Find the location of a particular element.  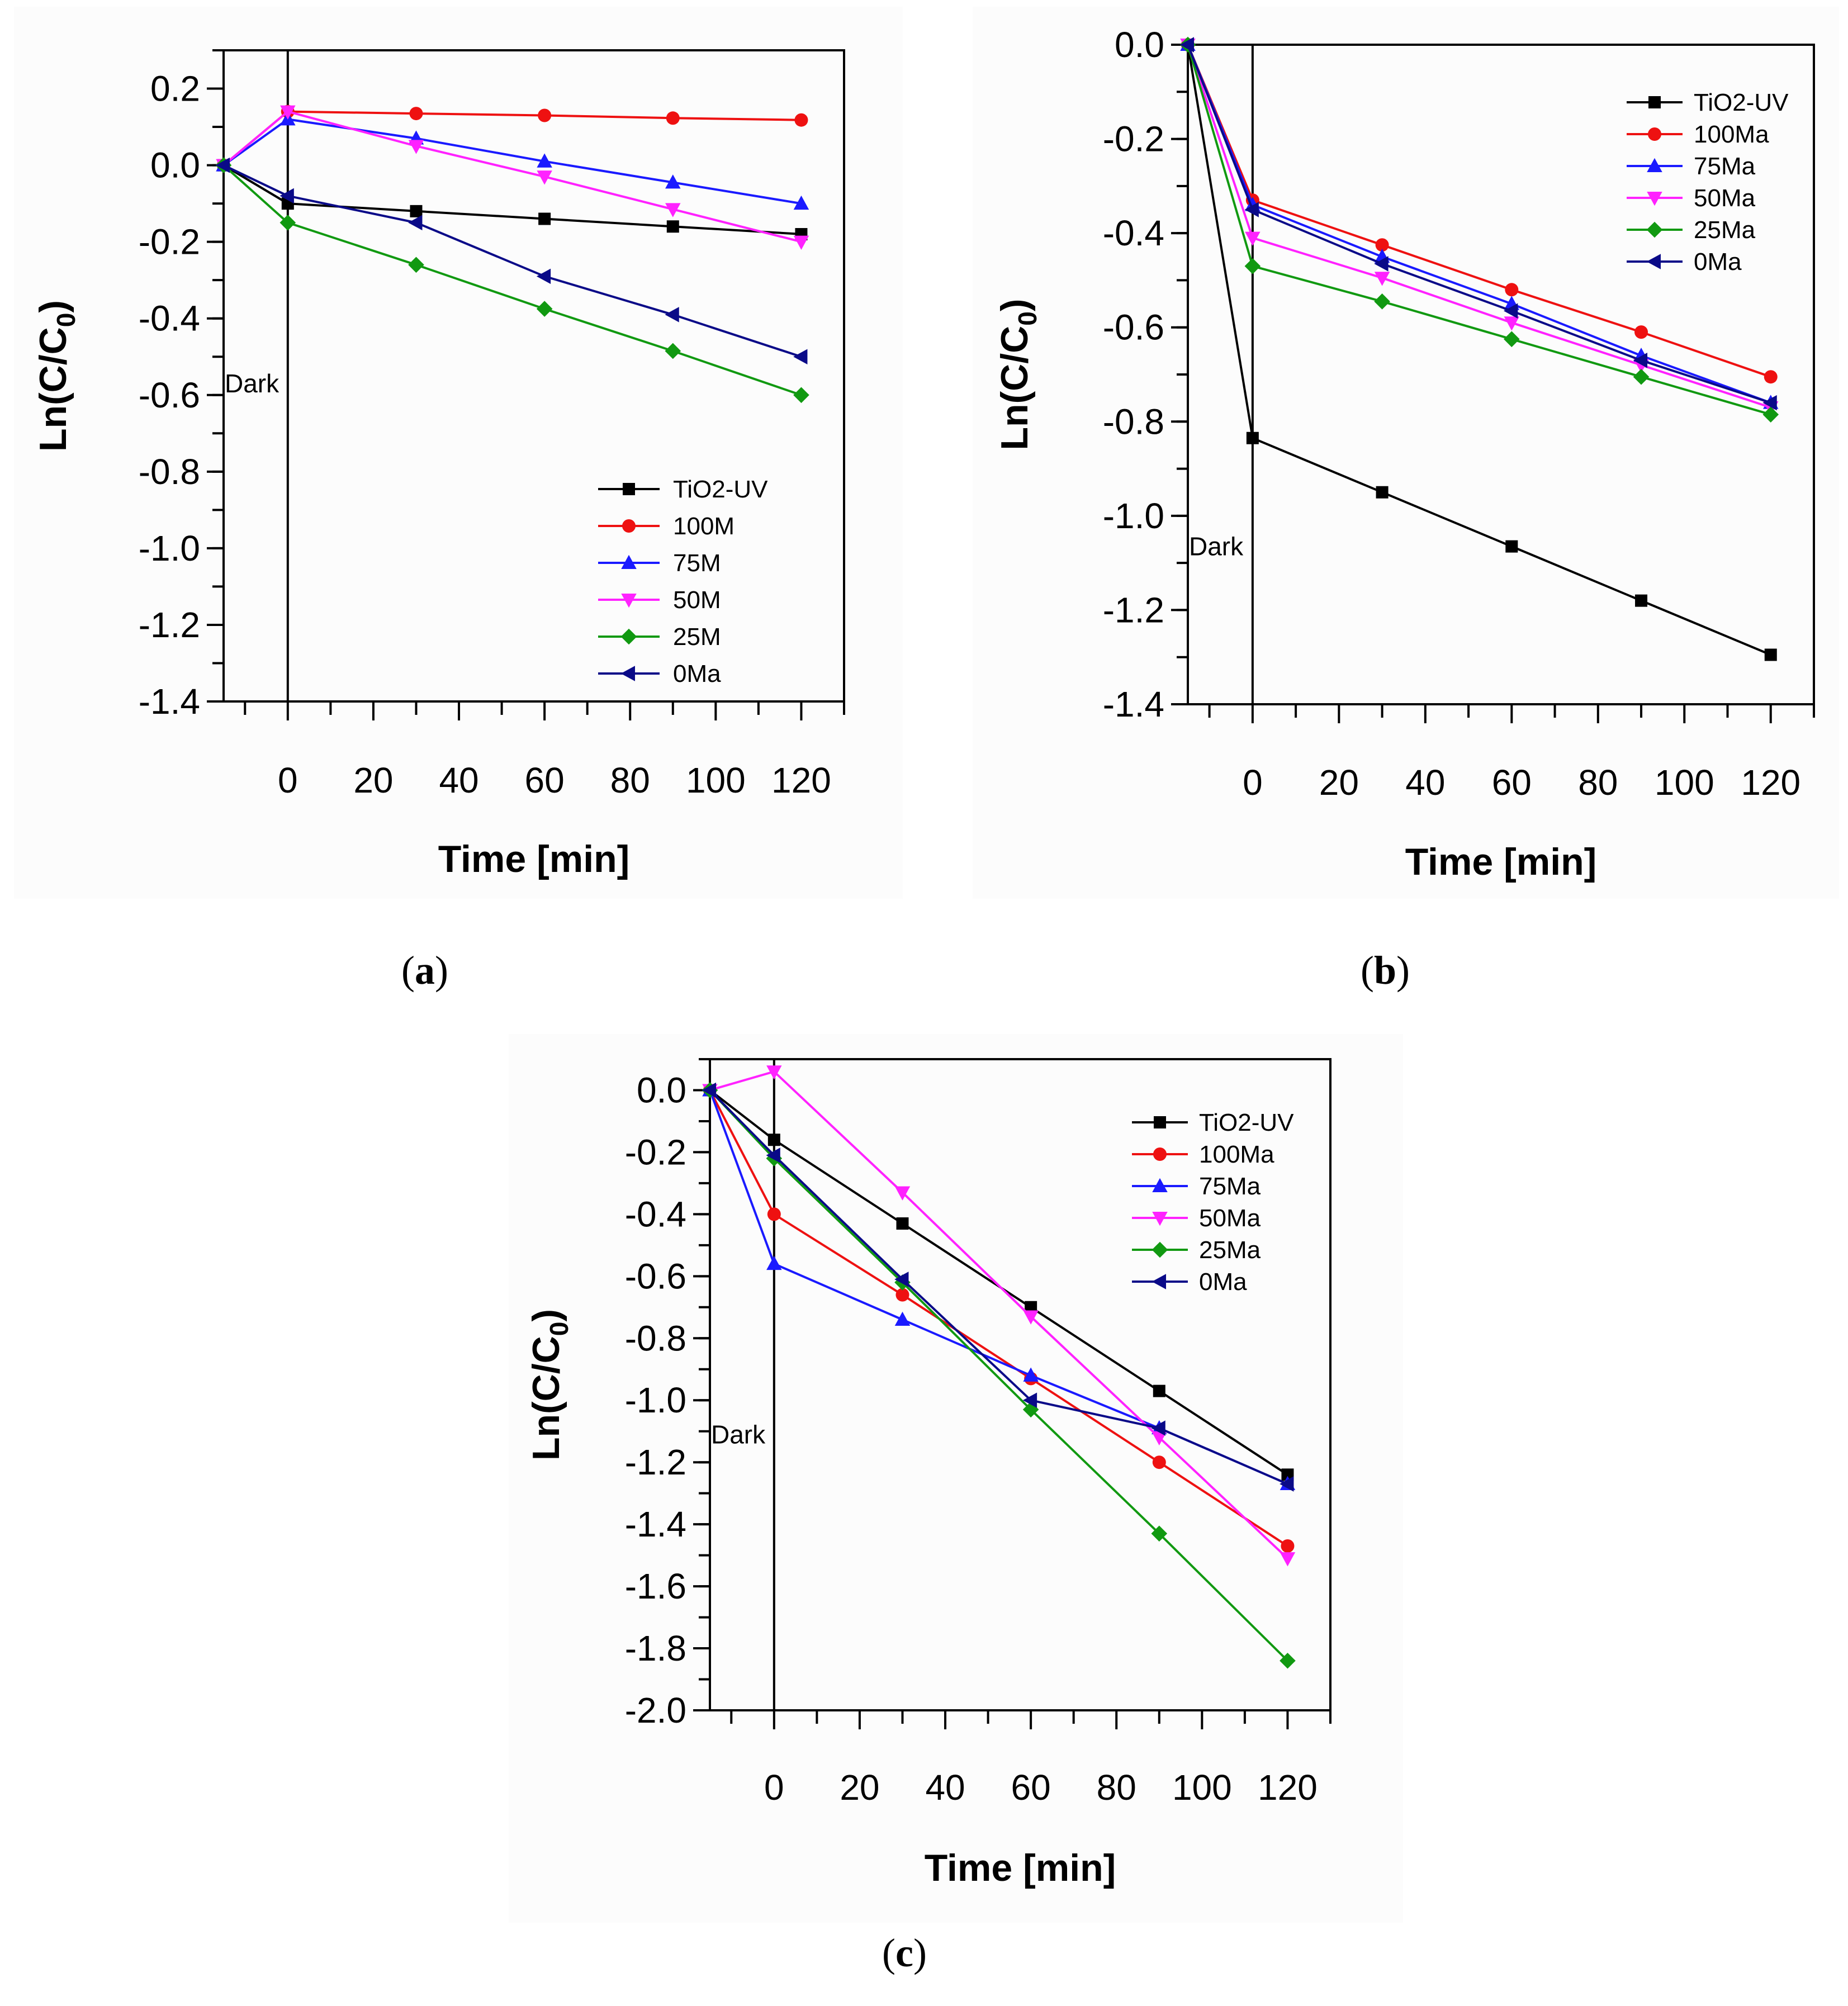

y-tick-label: 0.0 is located at coordinates (1139, 45).